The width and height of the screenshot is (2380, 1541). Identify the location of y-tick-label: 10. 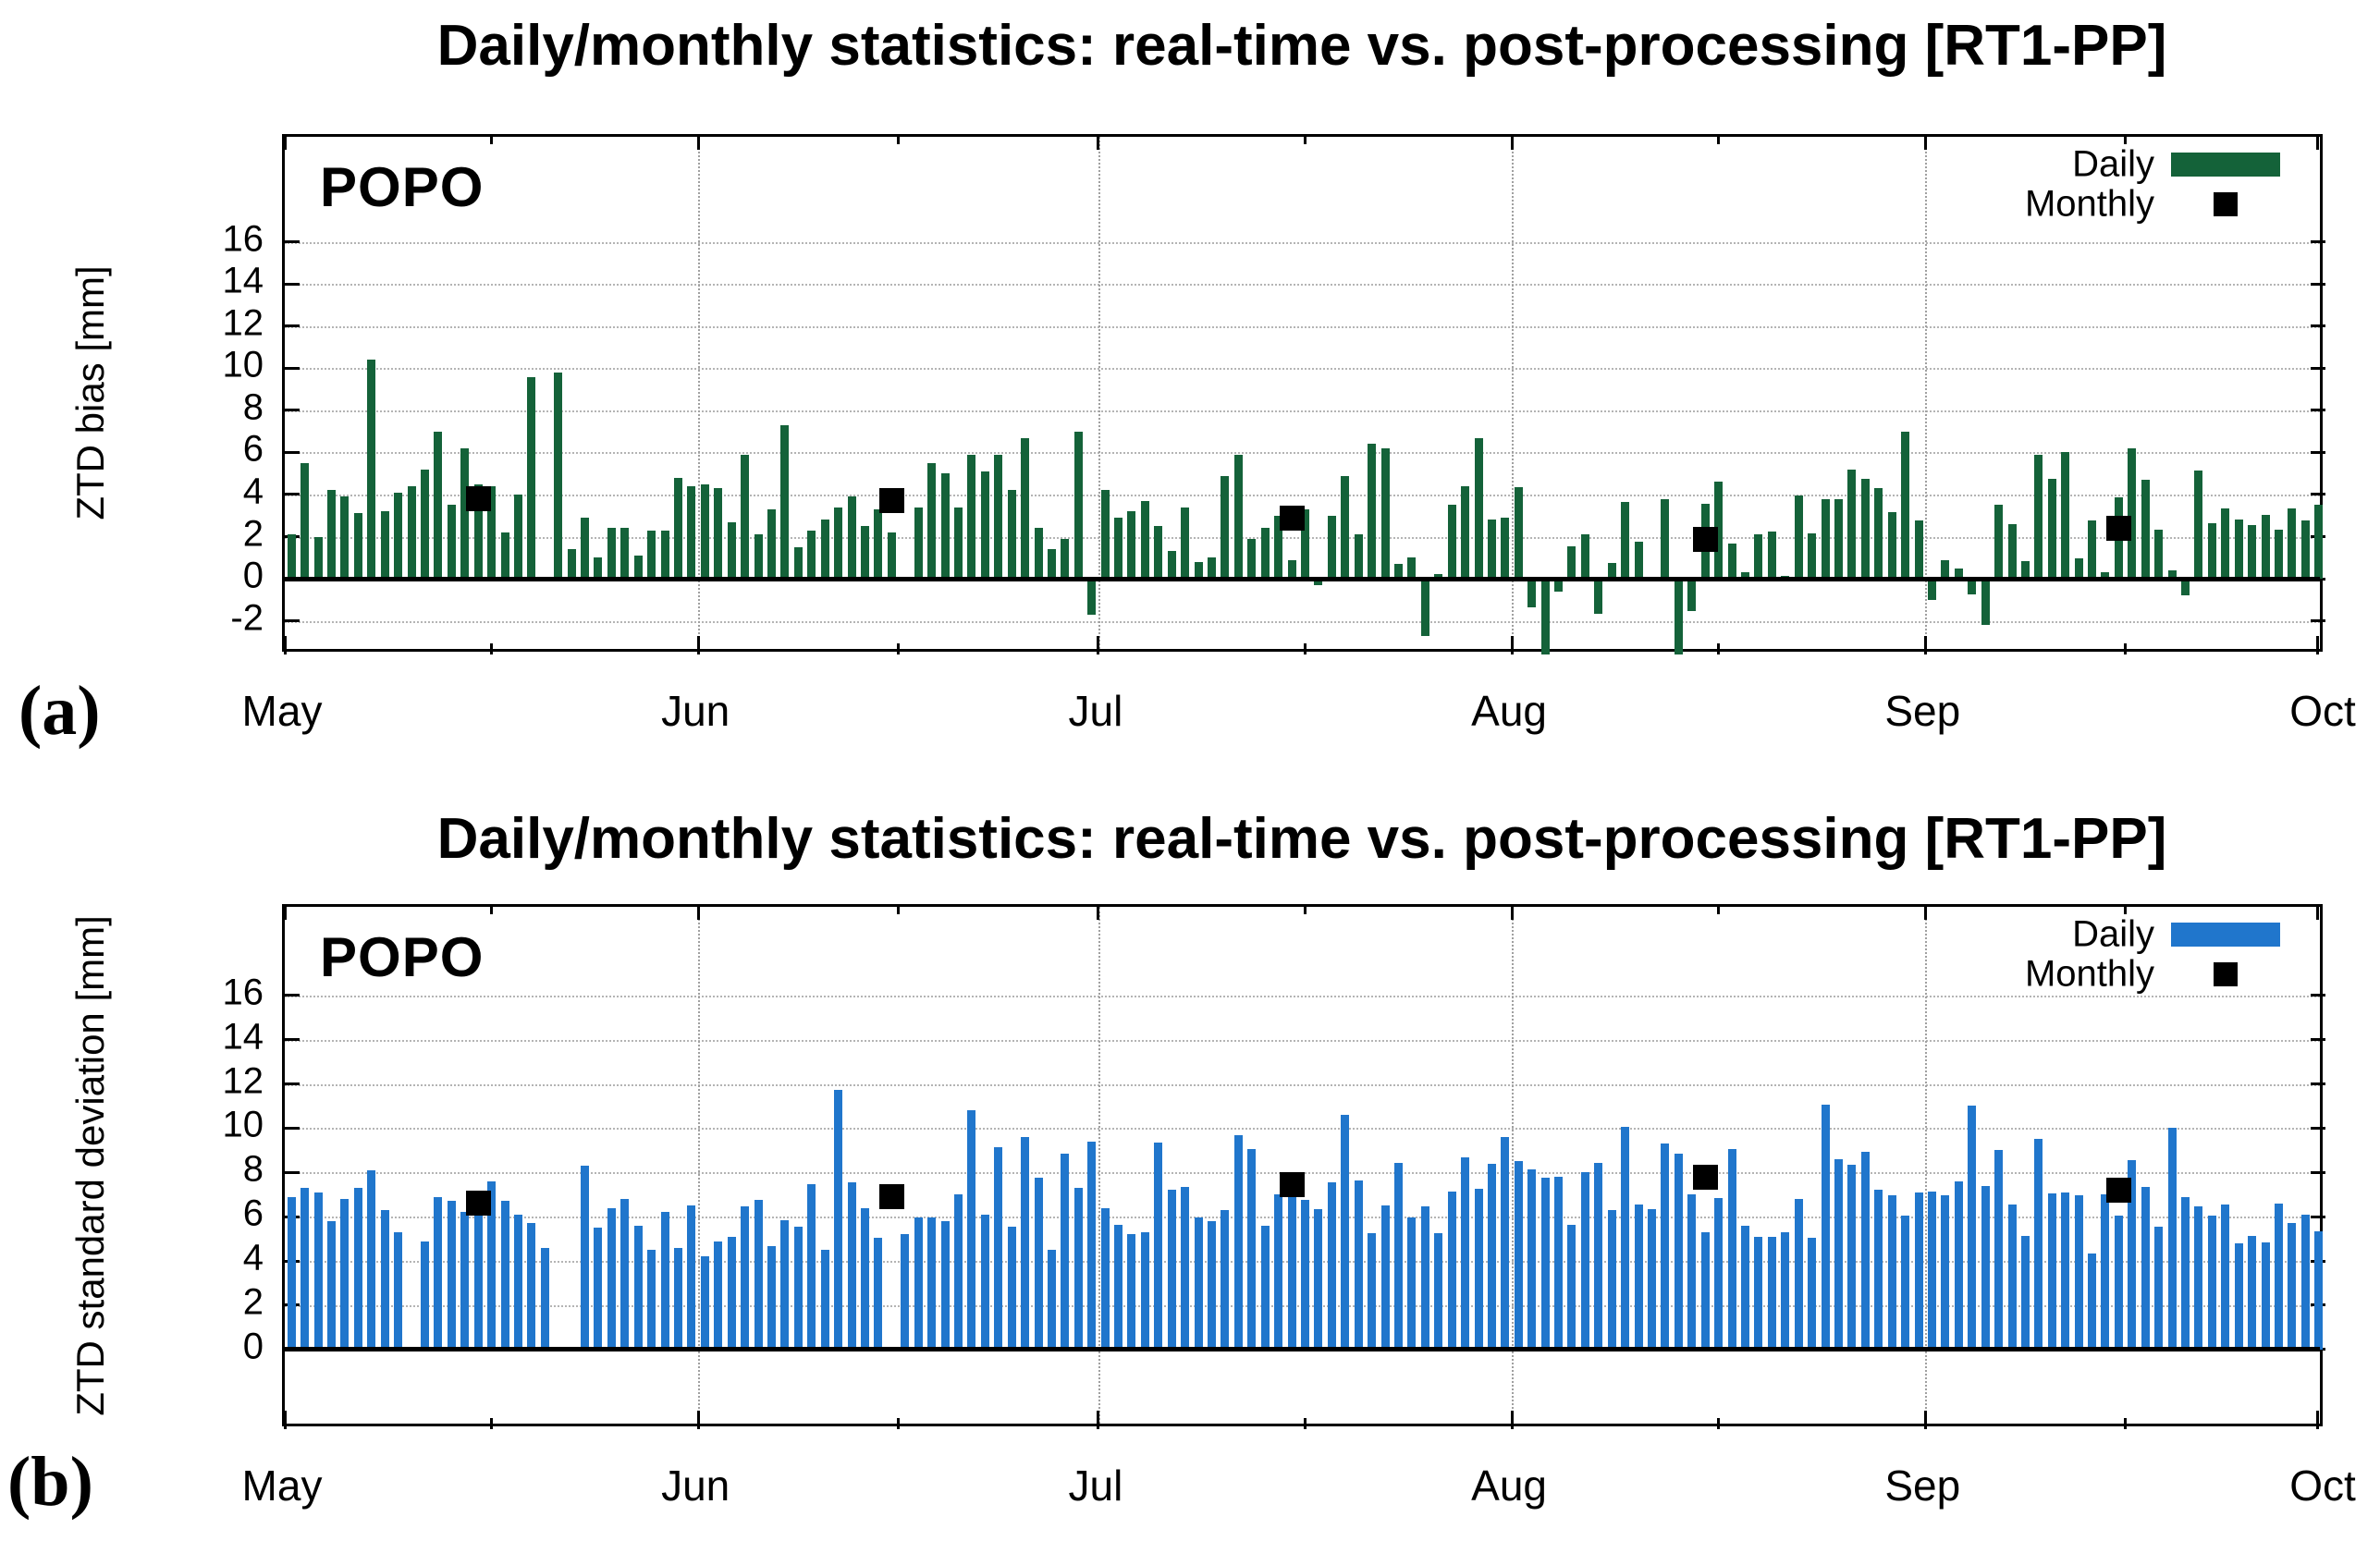
(243, 1124).